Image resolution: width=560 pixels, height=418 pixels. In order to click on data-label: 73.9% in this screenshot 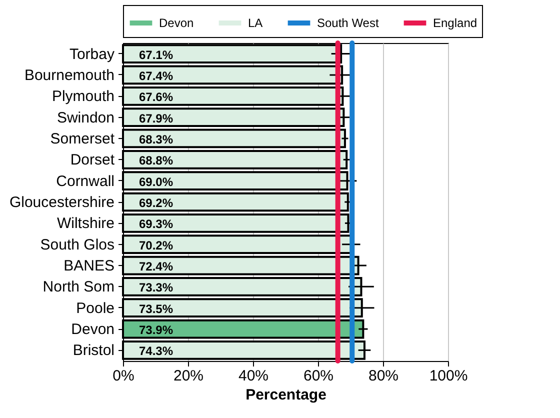, I will do `click(156, 330)`.